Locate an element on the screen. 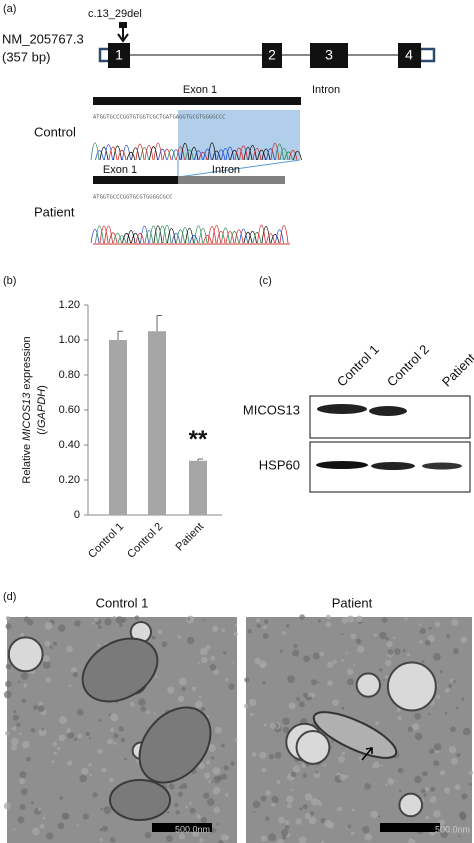 The height and width of the screenshot is (843, 474). scale-label: 500.0nm is located at coordinates (192, 829).